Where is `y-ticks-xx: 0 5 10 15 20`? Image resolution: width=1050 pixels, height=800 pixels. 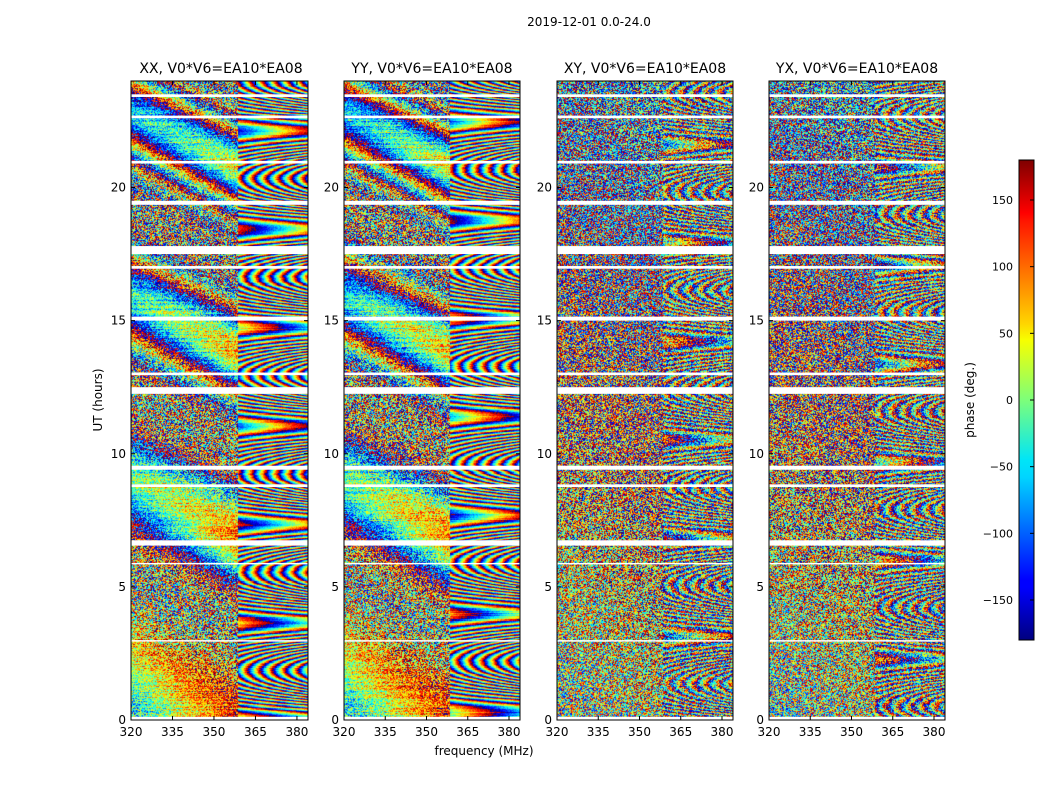 y-ticks-xx: 0 5 10 15 20 is located at coordinates (209, 454).